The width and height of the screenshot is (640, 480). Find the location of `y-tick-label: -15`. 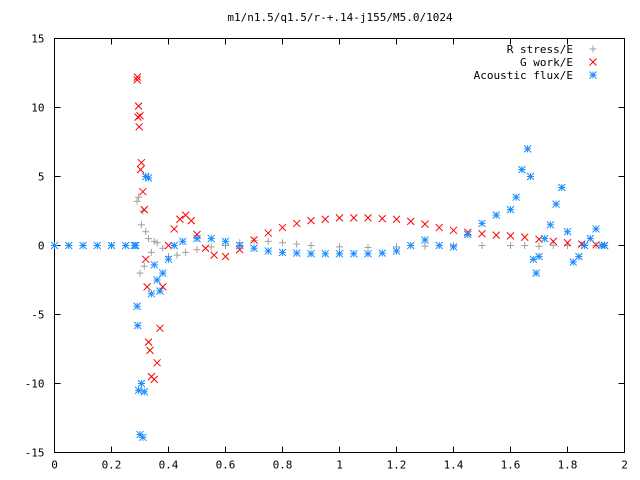

y-tick-label: -15 is located at coordinates (35, 453).